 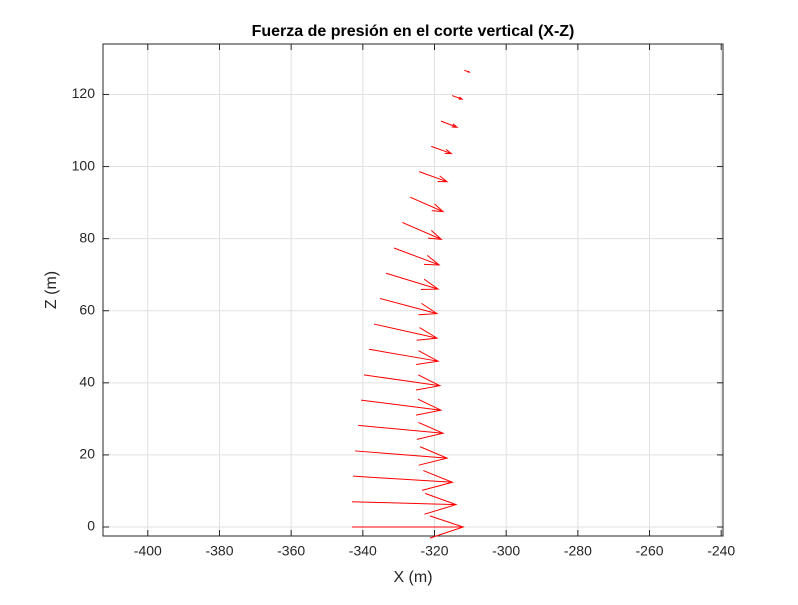 I want to click on y-axis-label: Z (m), so click(x=51, y=290).